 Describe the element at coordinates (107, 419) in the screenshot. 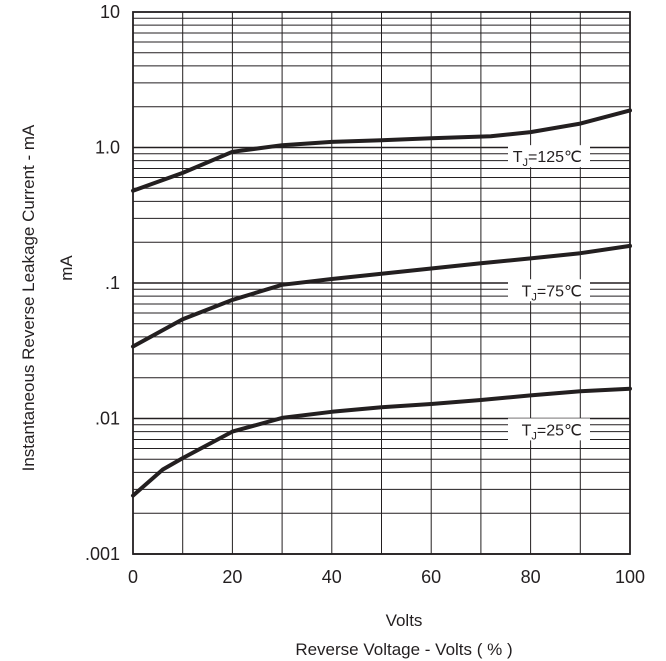

I see `y-tick-label: .01` at that location.